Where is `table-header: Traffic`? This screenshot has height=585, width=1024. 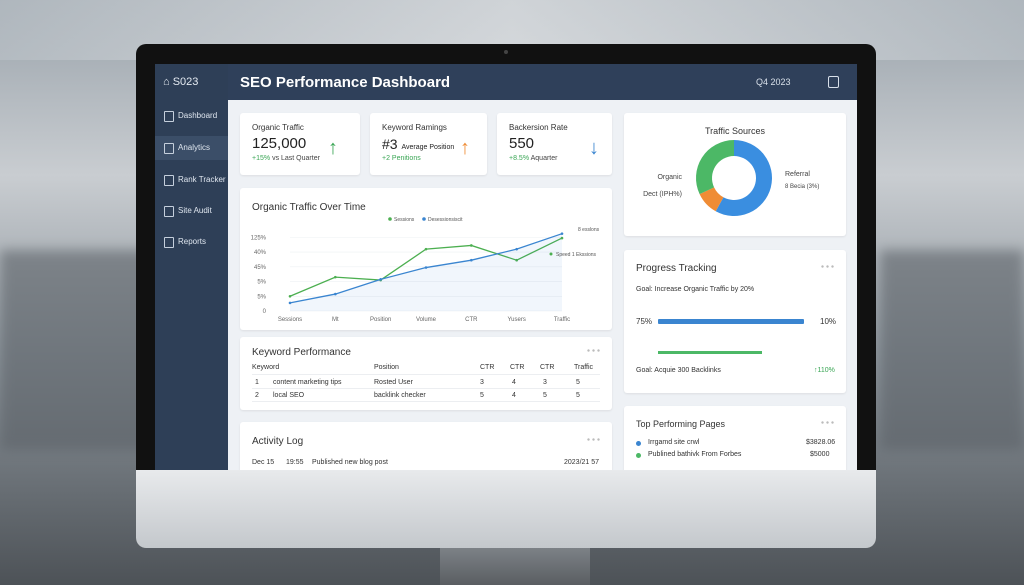
table-header: Traffic is located at coordinates (584, 367).